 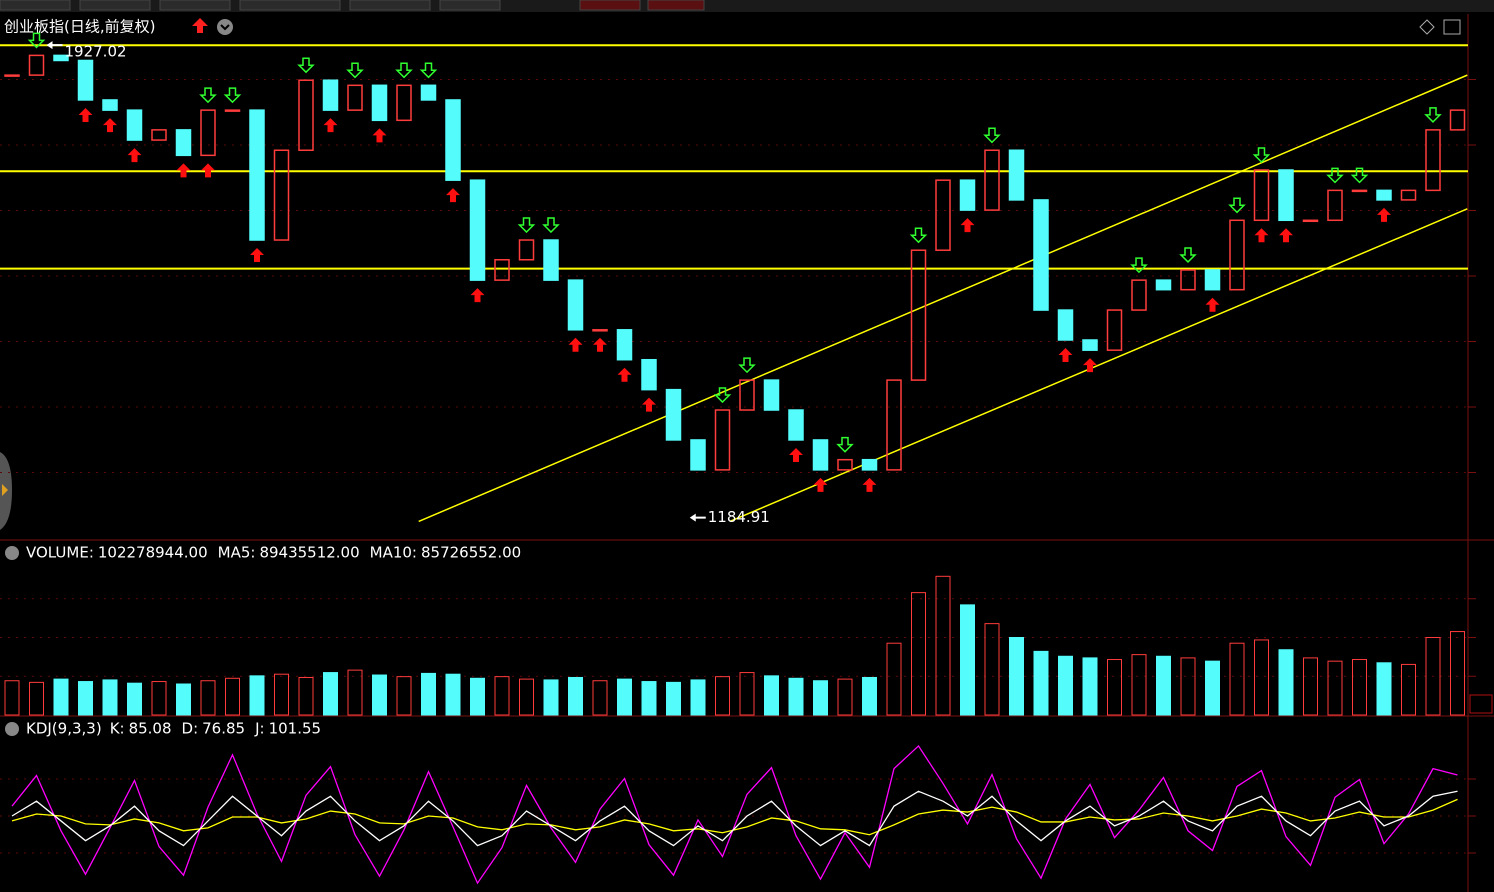 I want to click on indicator-name: J:, so click(x=259, y=729).